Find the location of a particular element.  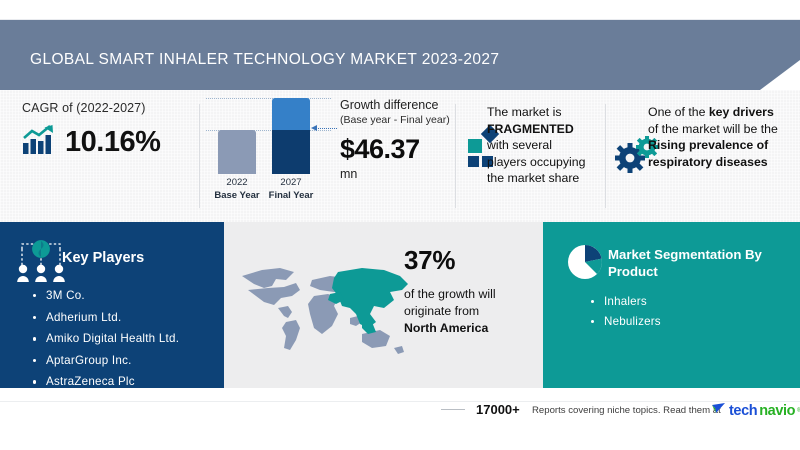

fragmentation-line2: with several is located at coordinates (519, 145).